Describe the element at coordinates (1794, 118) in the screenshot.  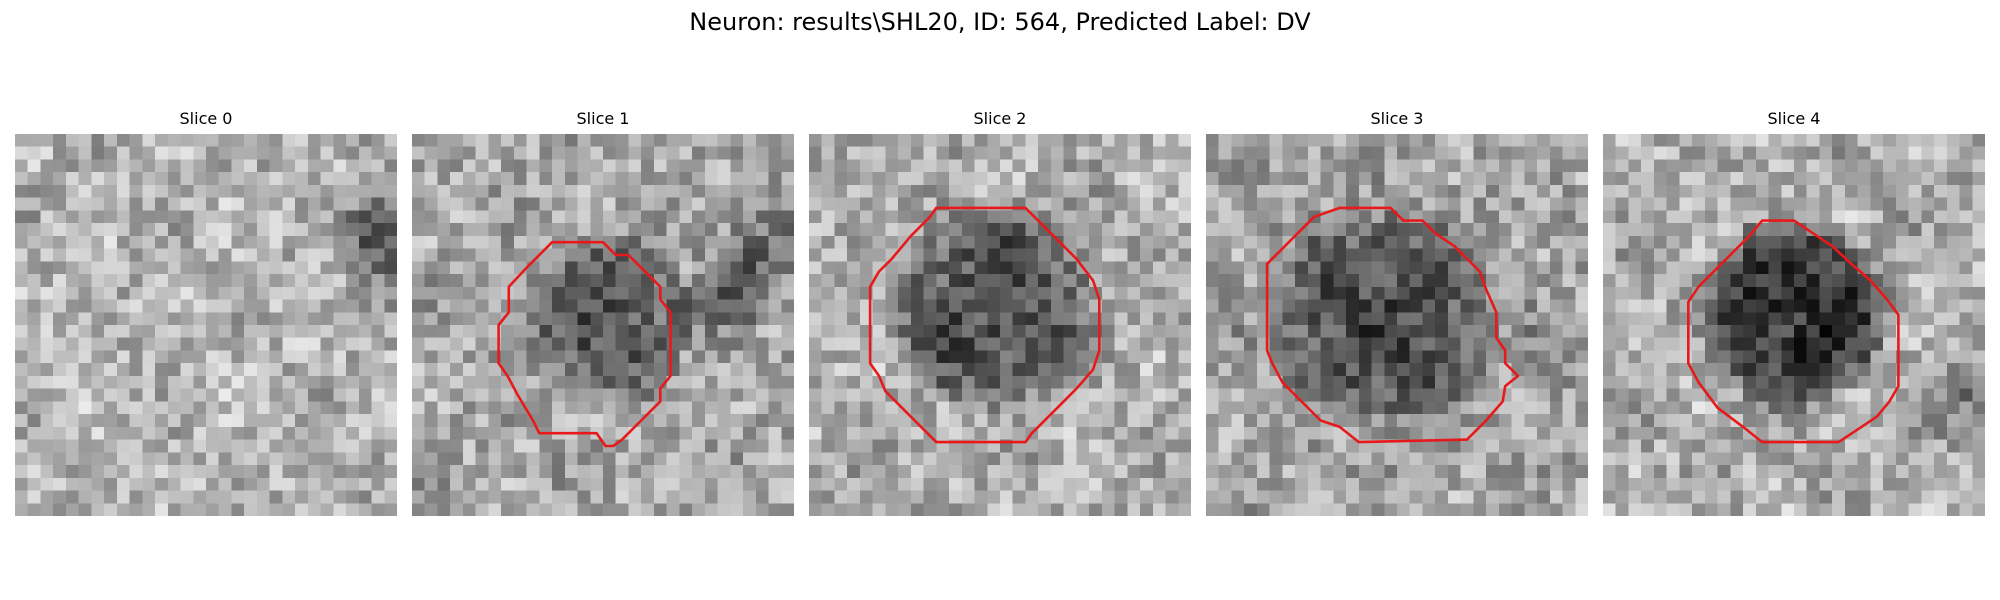
I see `slice-4-title: Slice 4` at that location.